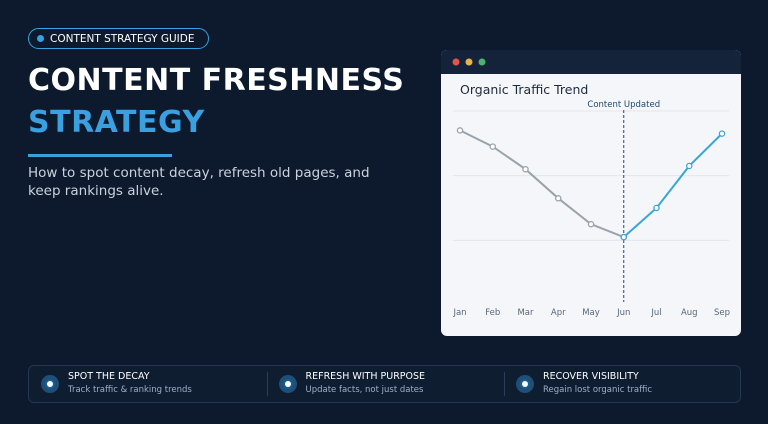 This screenshot has width=768, height=424. I want to click on badge: CONTENT STRATEGY GUIDE, so click(118, 38).